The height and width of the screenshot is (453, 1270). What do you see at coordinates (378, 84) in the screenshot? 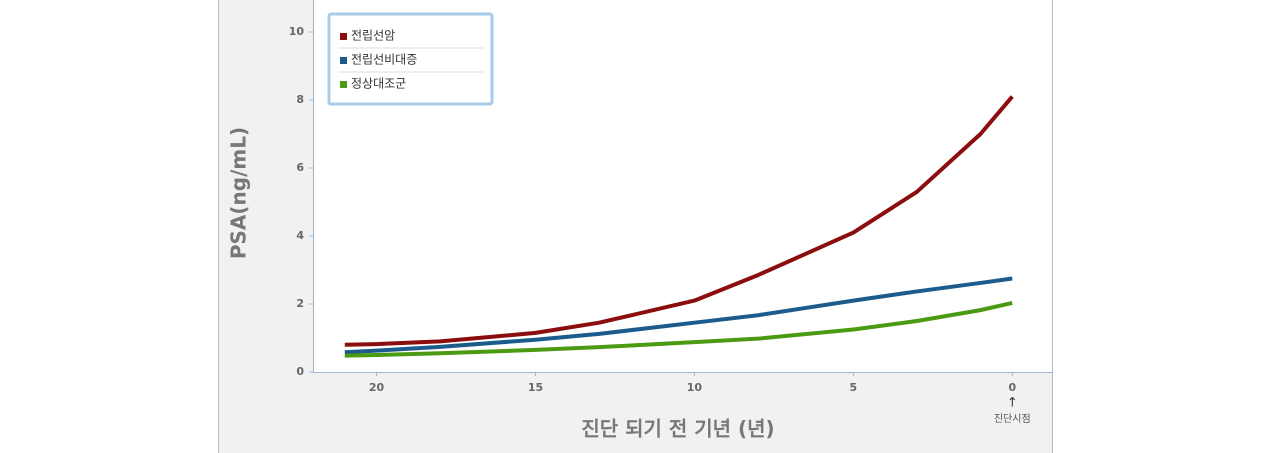
I see `legend-label: 정상대조군` at bounding box center [378, 84].